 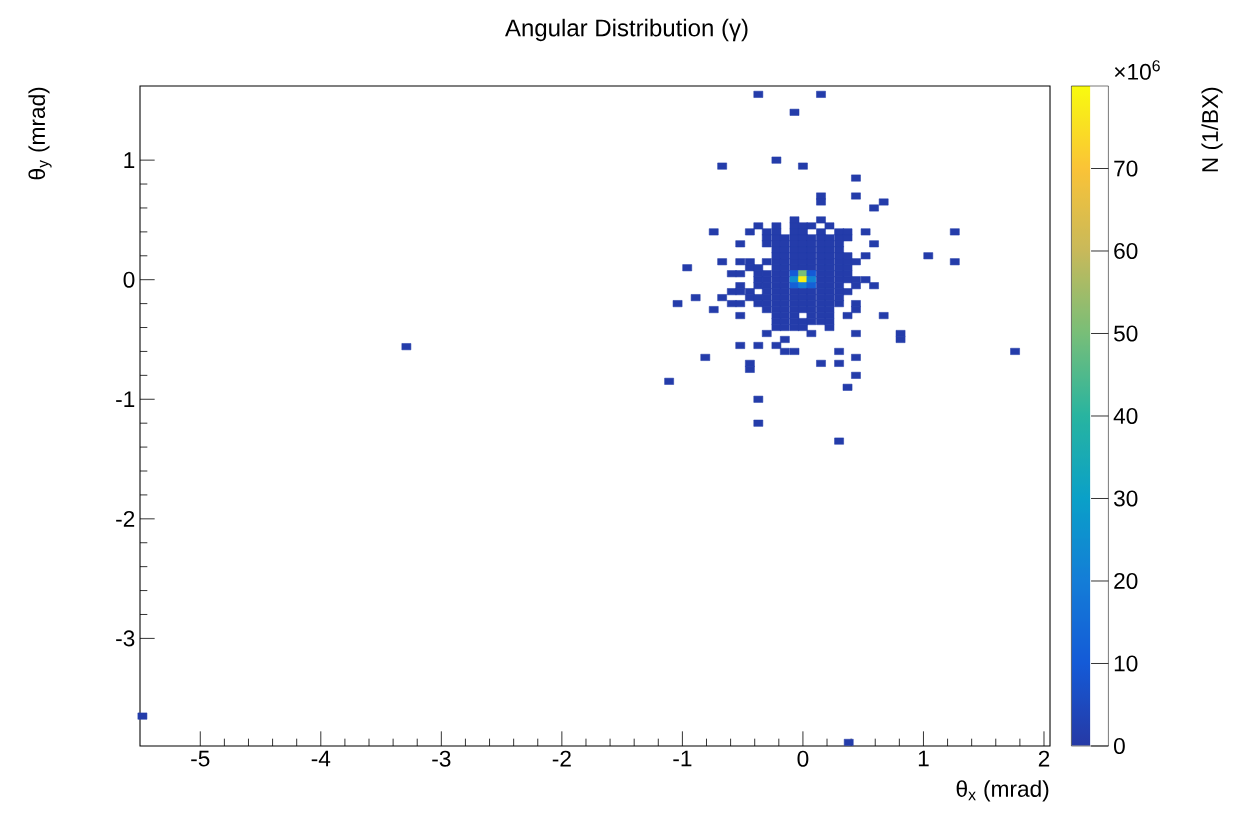 What do you see at coordinates (1119, 746) in the screenshot?
I see `color-bar-label: 0` at bounding box center [1119, 746].